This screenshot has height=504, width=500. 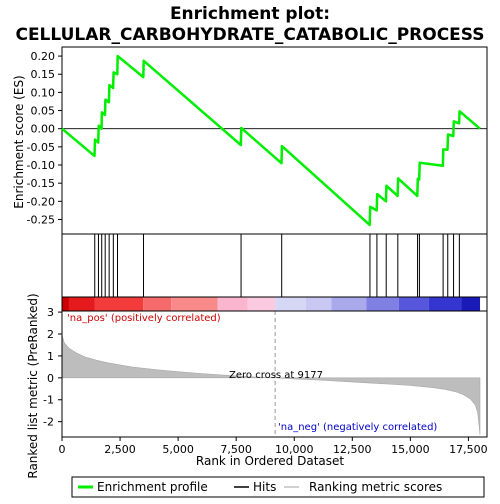 What do you see at coordinates (48, 422) in the screenshot?
I see `metric-ytick-label: -2` at bounding box center [48, 422].